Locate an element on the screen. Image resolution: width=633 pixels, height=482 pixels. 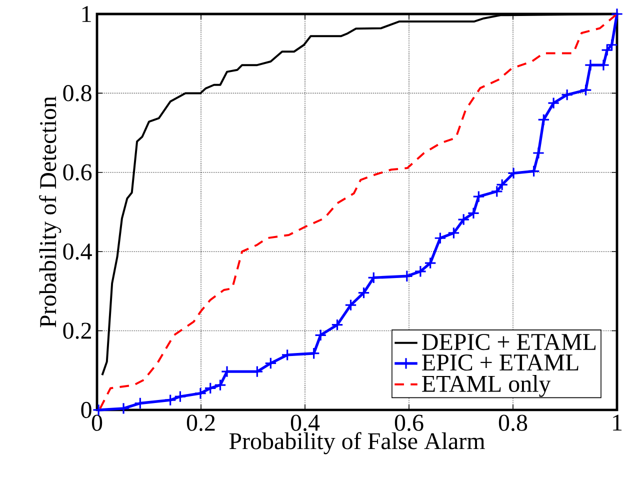
y-tick-label: 1 is located at coordinates (86, 14).